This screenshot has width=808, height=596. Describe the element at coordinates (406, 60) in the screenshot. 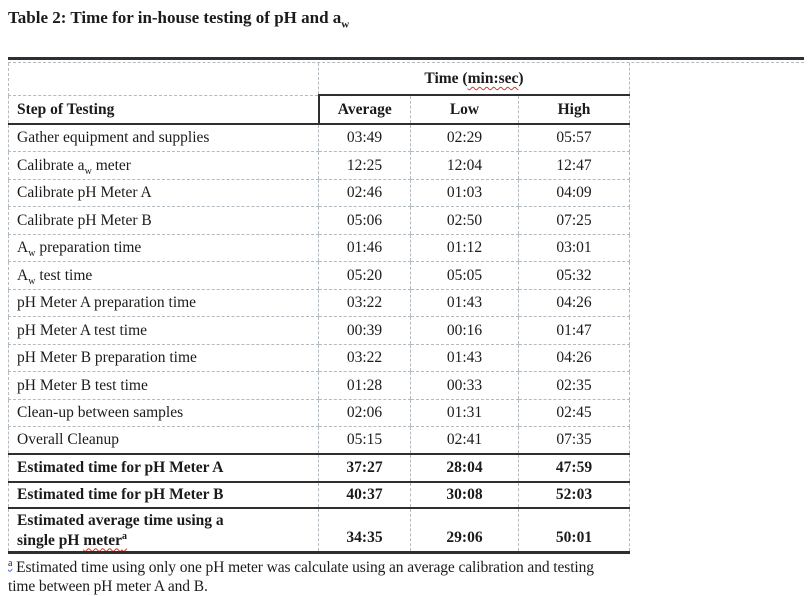

I see `table-top-rule` at that location.